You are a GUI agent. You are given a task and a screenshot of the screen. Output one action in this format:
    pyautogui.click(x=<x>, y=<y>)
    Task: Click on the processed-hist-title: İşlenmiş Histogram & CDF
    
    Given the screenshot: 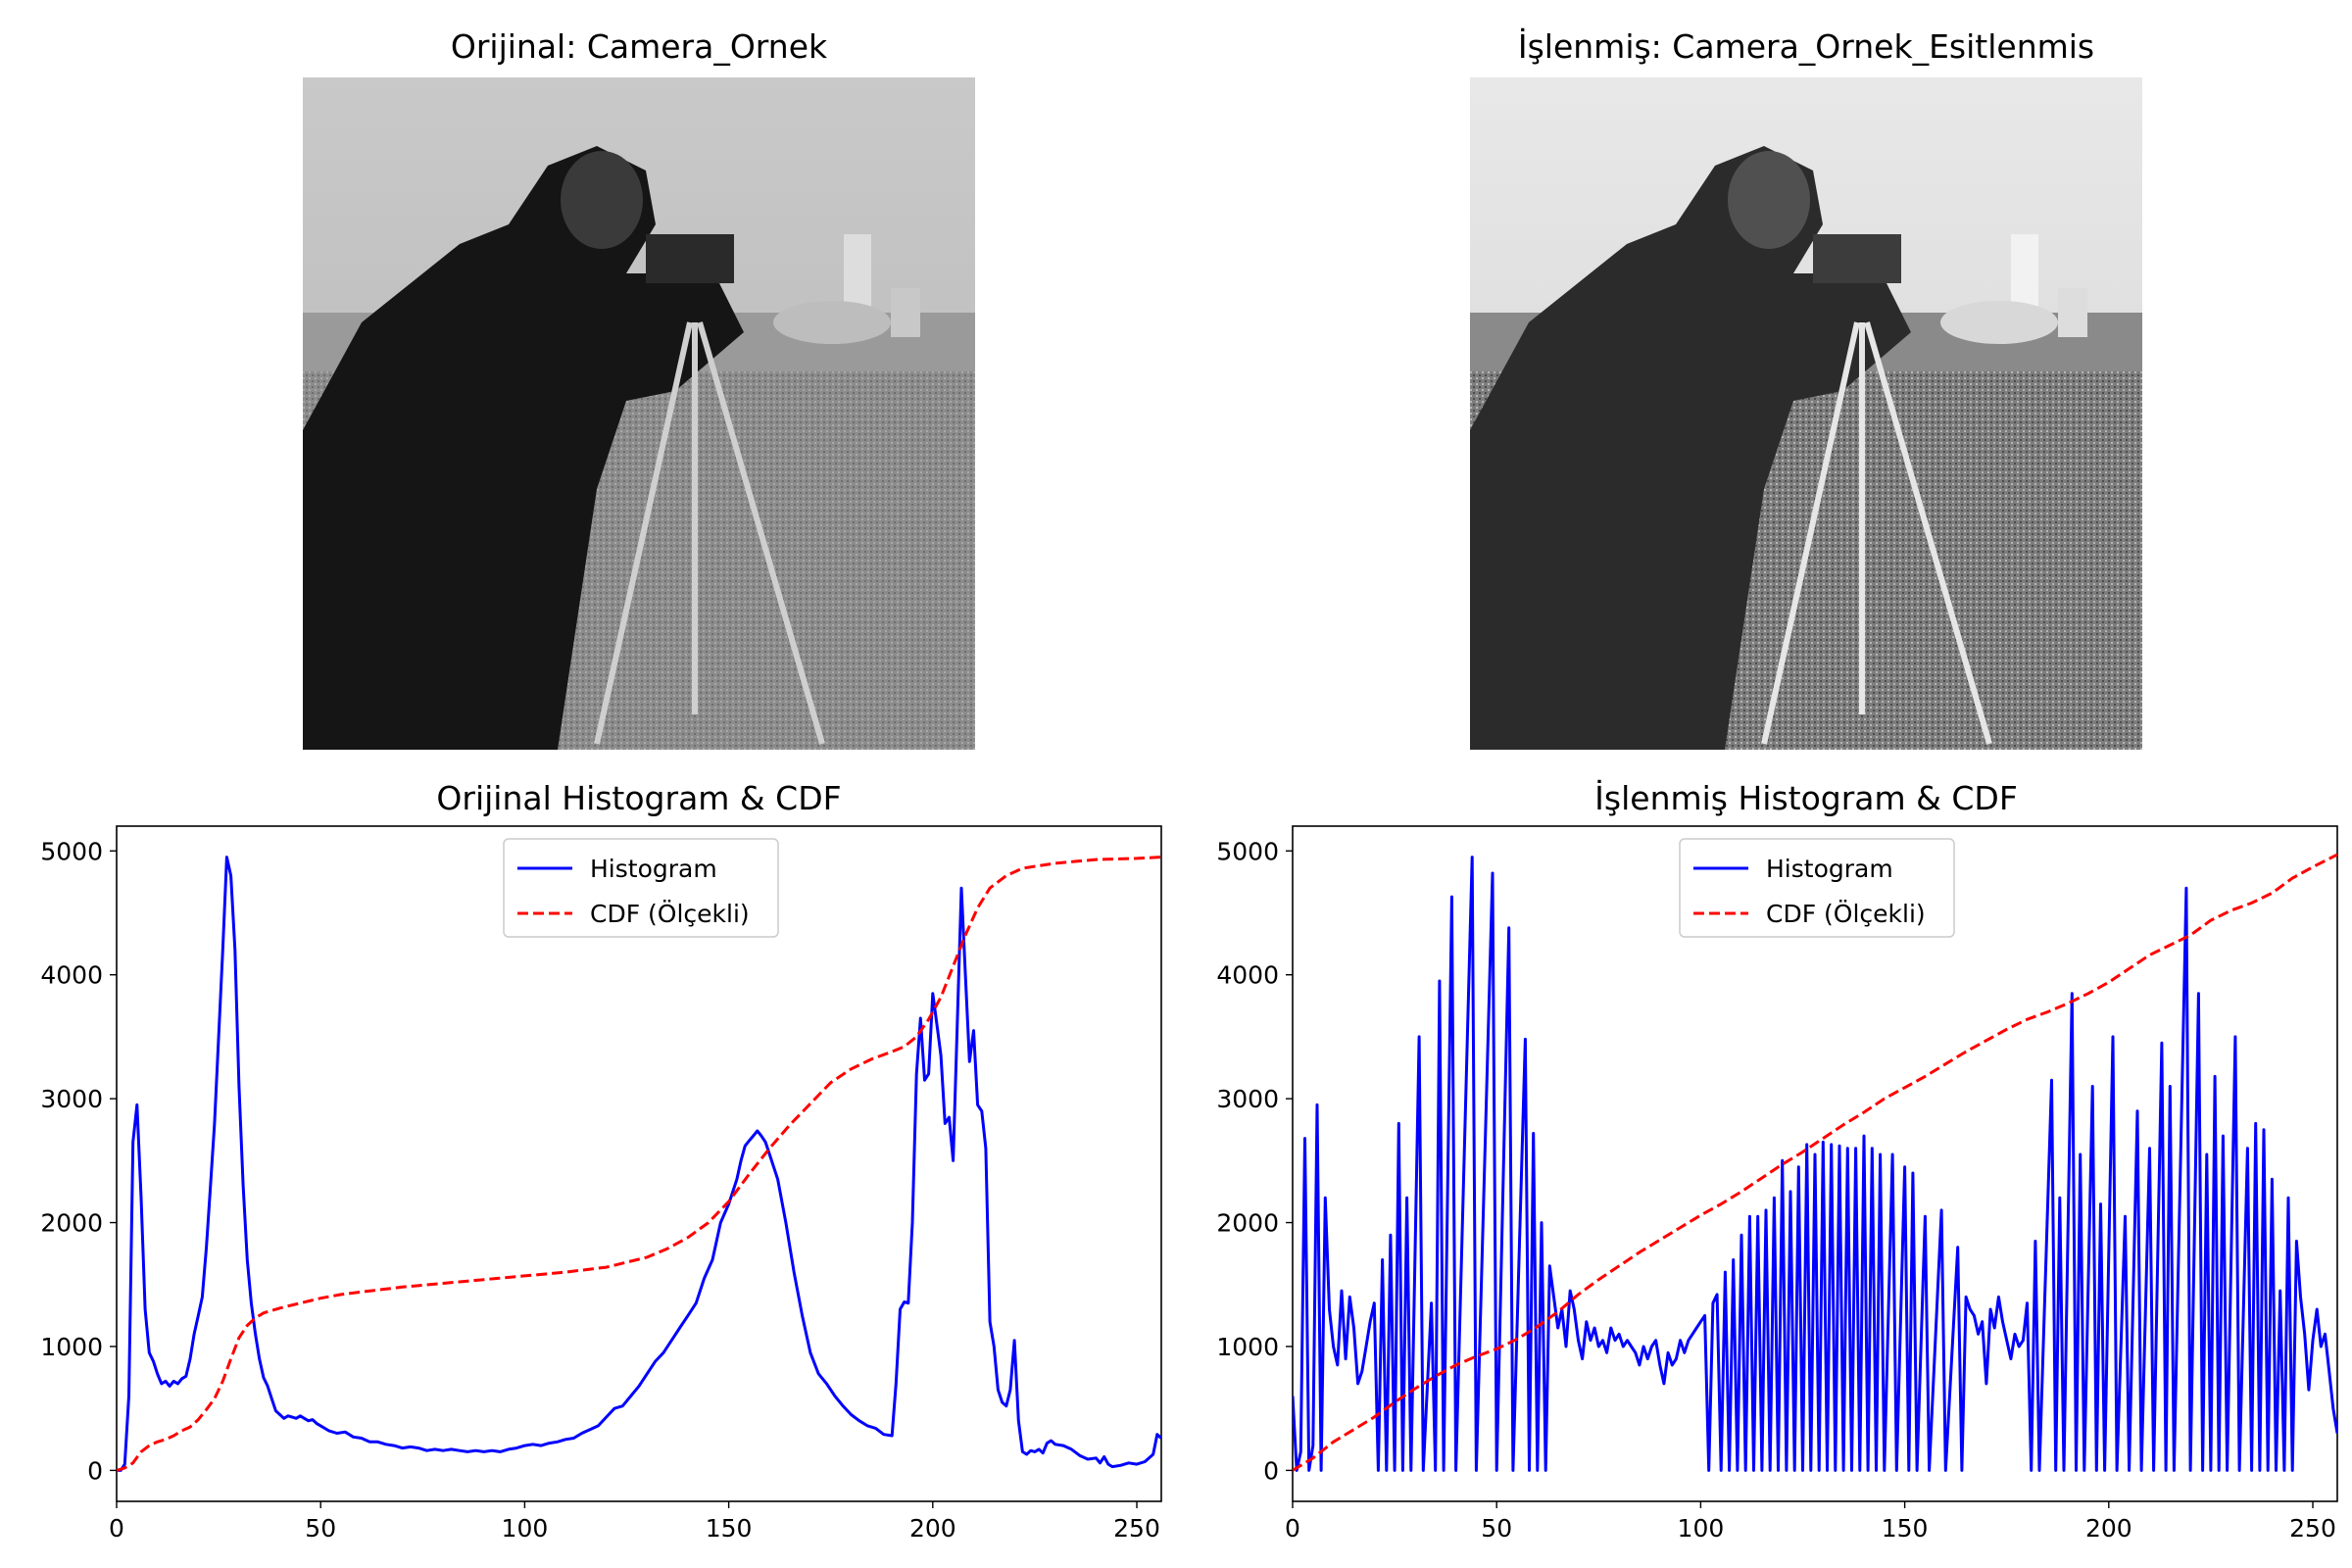 What is the action you would take?
    pyautogui.click(x=1806, y=798)
    